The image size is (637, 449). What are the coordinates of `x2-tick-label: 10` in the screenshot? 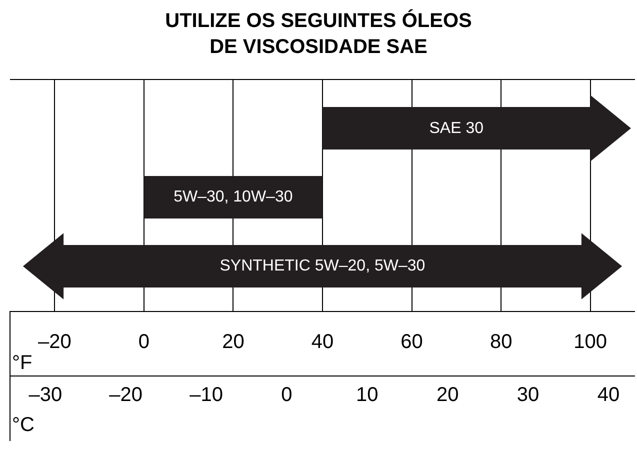 It's located at (367, 395).